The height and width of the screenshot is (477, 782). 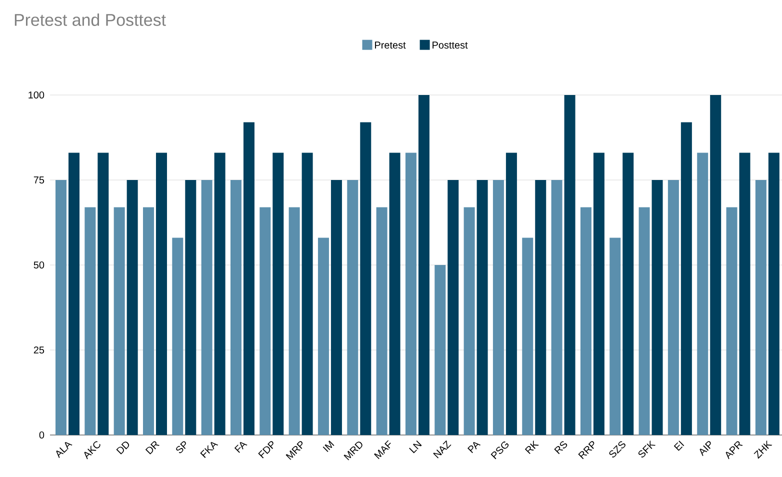 I want to click on y-tick-label: 50, so click(x=39, y=265).